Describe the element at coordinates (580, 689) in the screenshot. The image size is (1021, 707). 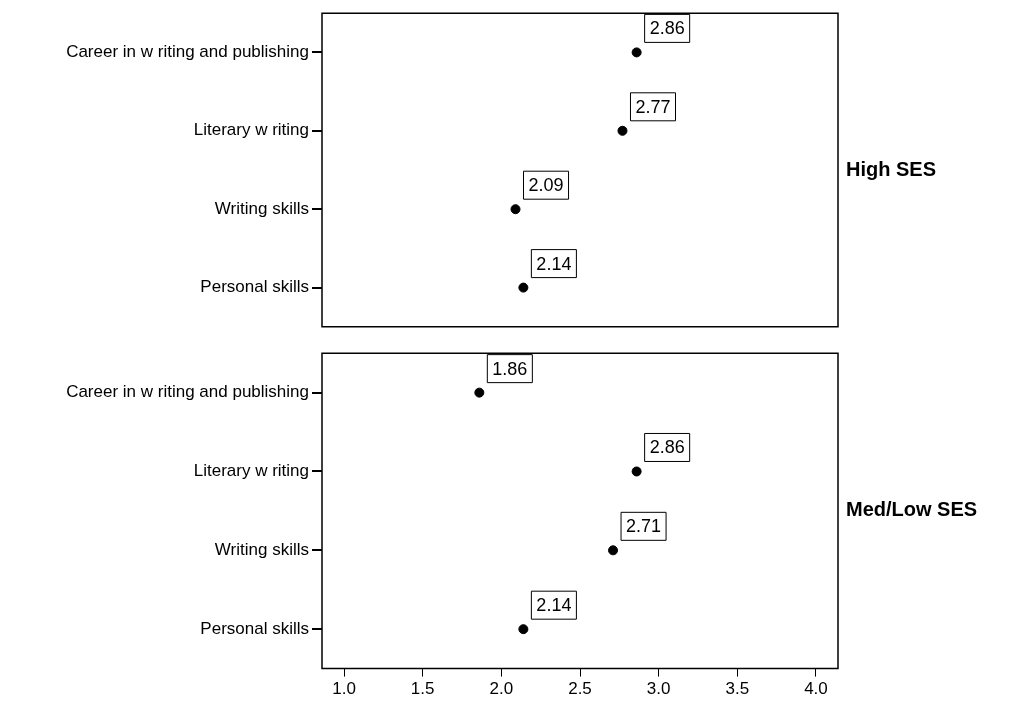
I see `x-tick-label: 2.5` at that location.